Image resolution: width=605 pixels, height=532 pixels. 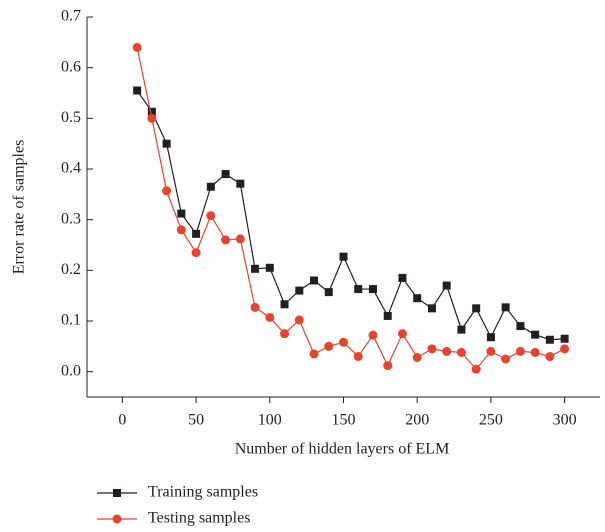 I want to click on y-tick-label: 0.6, so click(x=71, y=66).